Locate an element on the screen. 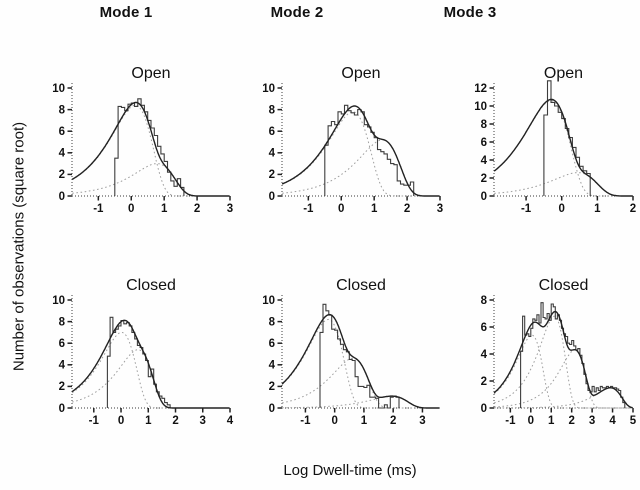 This screenshot has width=640, height=490. y-axis-label: Number of observations (square root) is located at coordinates (19, 246).